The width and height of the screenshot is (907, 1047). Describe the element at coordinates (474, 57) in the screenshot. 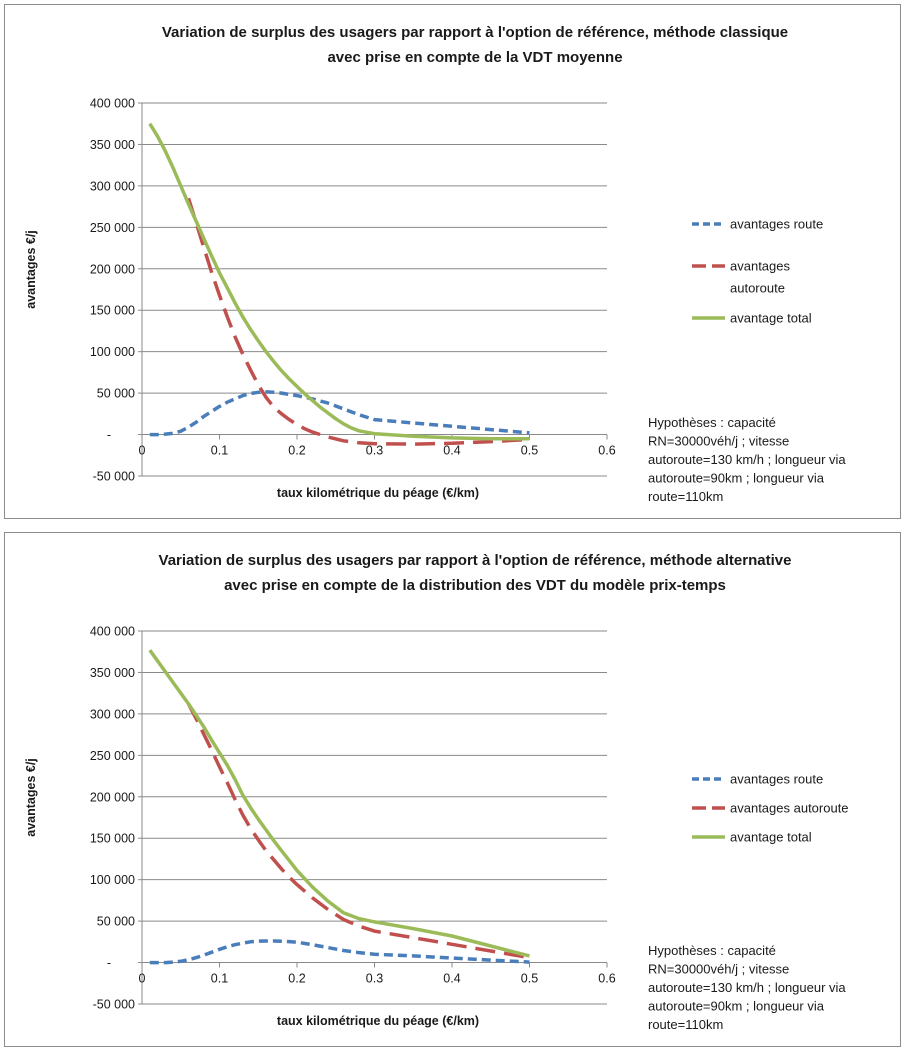

I see `chart-title-line: avec prise en compte de la VDT moyenne` at that location.